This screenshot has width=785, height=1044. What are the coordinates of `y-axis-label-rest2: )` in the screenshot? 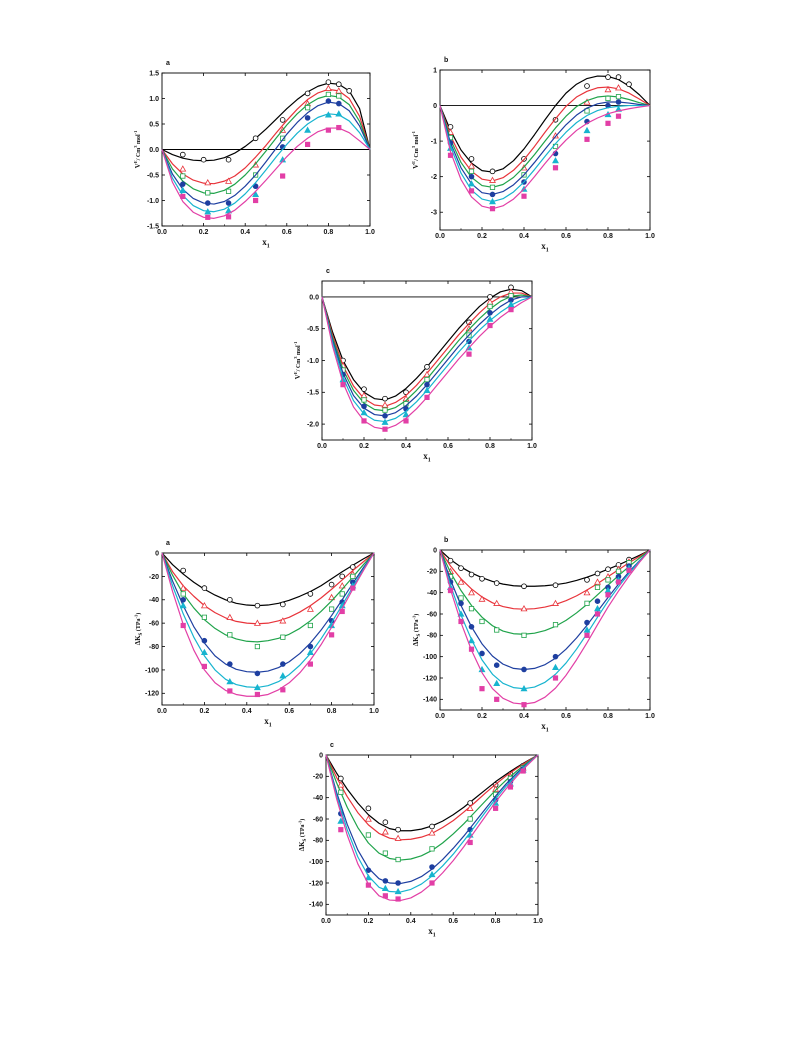 It's located at (138, 614).